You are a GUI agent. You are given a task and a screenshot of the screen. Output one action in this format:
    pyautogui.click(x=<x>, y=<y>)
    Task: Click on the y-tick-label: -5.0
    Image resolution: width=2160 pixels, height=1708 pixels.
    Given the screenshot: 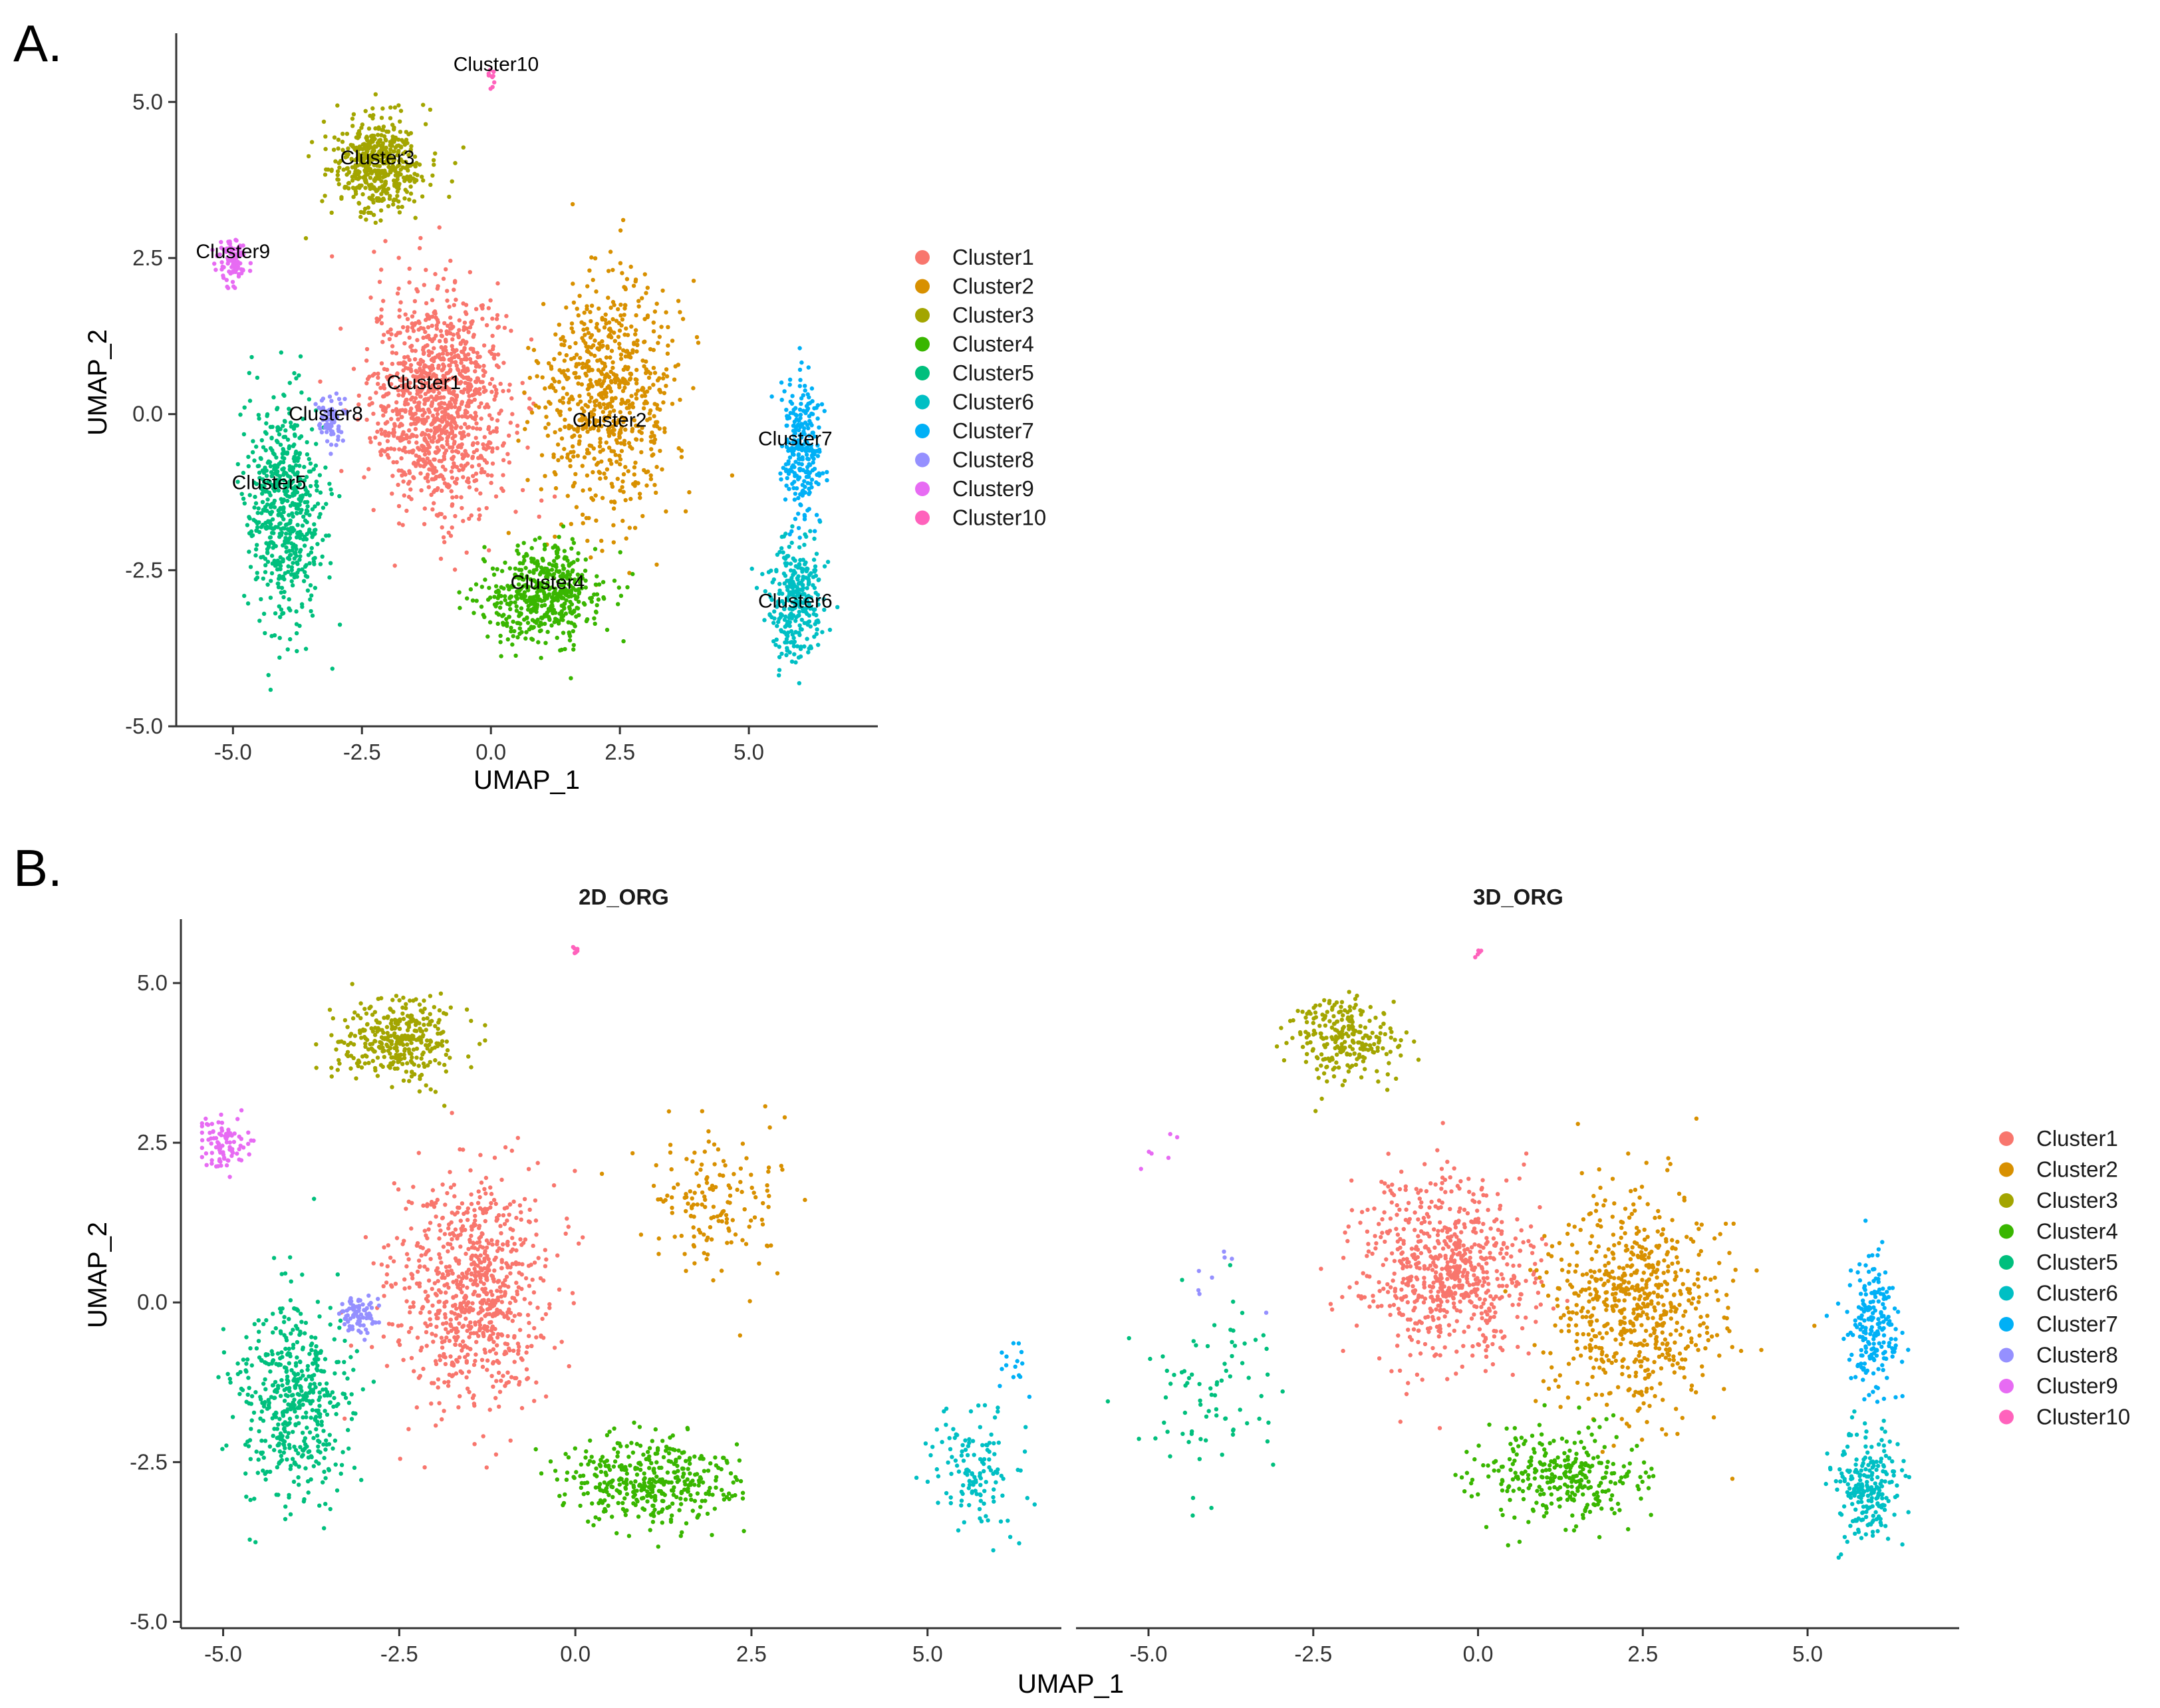 What is the action you would take?
    pyautogui.click(x=144, y=726)
    